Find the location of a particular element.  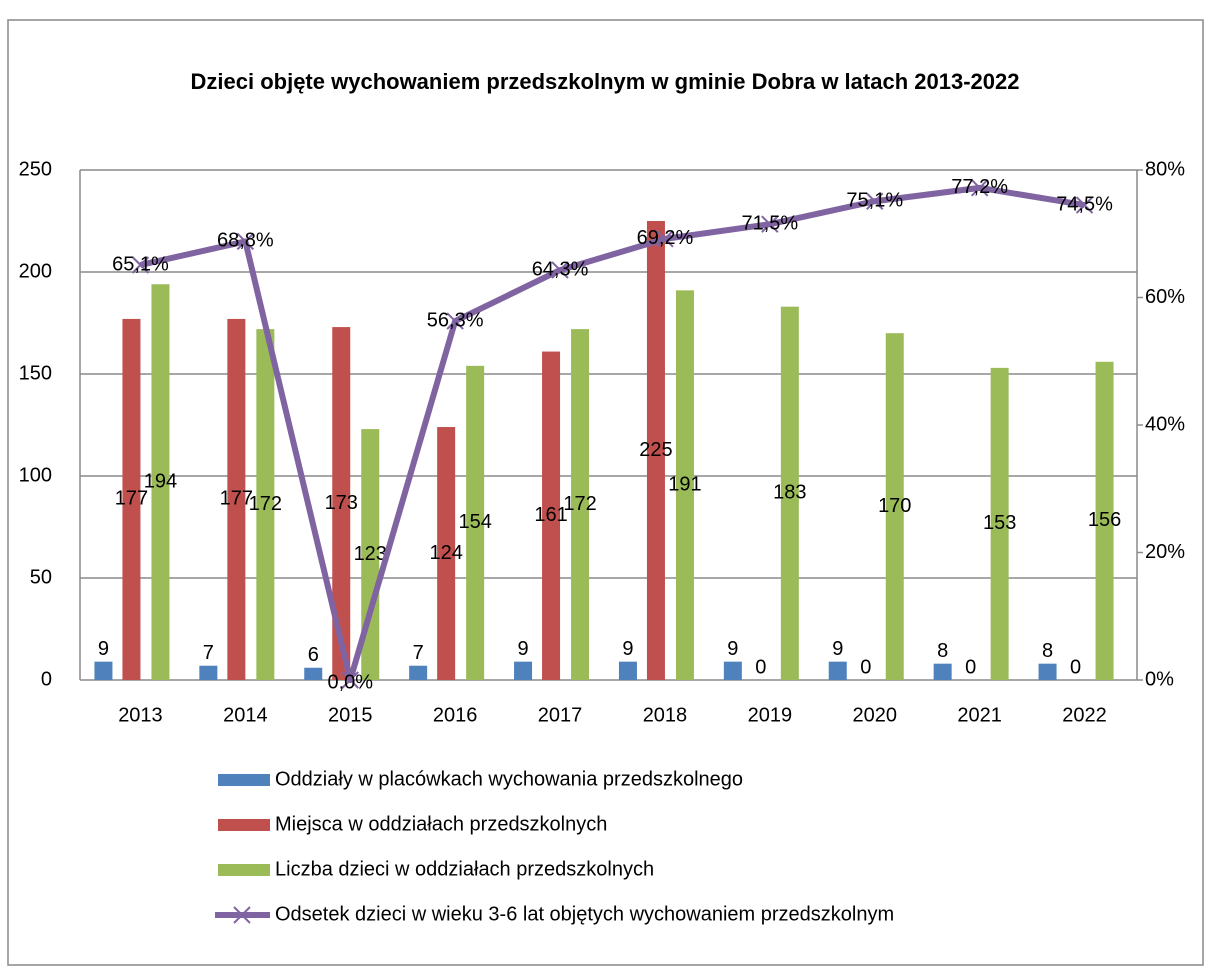

data-label: 172 is located at coordinates (579, 504).